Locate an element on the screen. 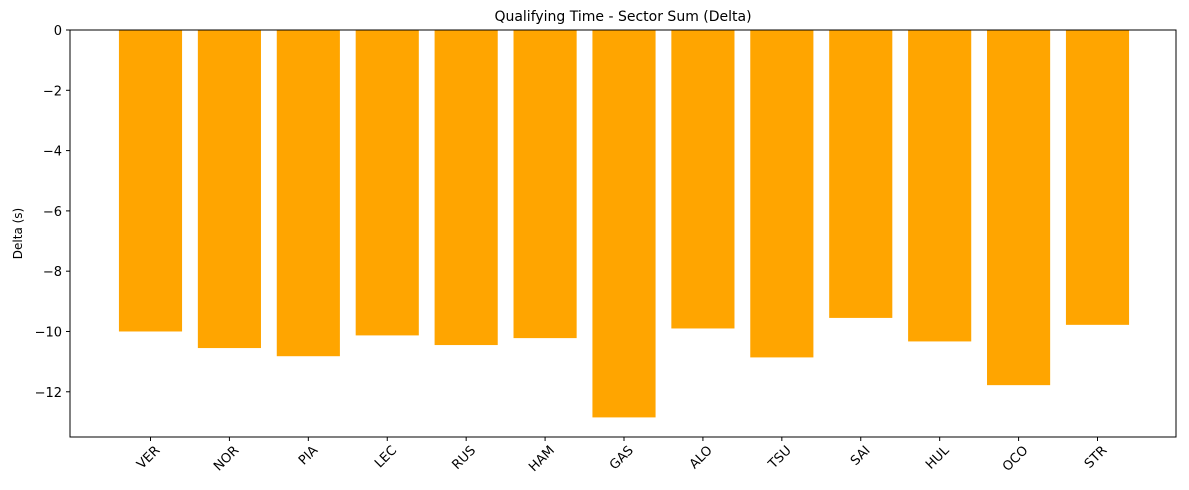  x-tick-label-str: STR is located at coordinates (1096, 457).